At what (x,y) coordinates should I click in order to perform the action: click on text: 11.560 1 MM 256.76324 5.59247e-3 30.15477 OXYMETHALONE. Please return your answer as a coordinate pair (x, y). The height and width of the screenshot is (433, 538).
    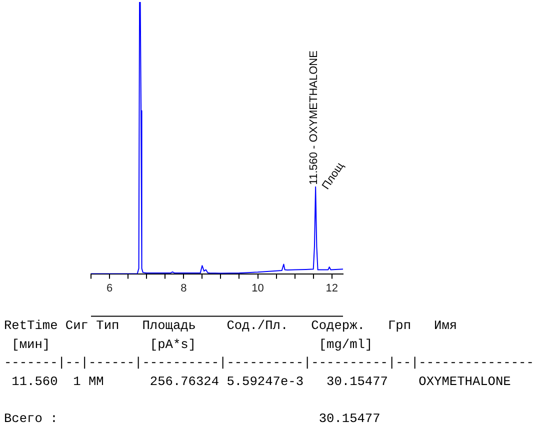
    Looking at the image, I should click on (261, 381).